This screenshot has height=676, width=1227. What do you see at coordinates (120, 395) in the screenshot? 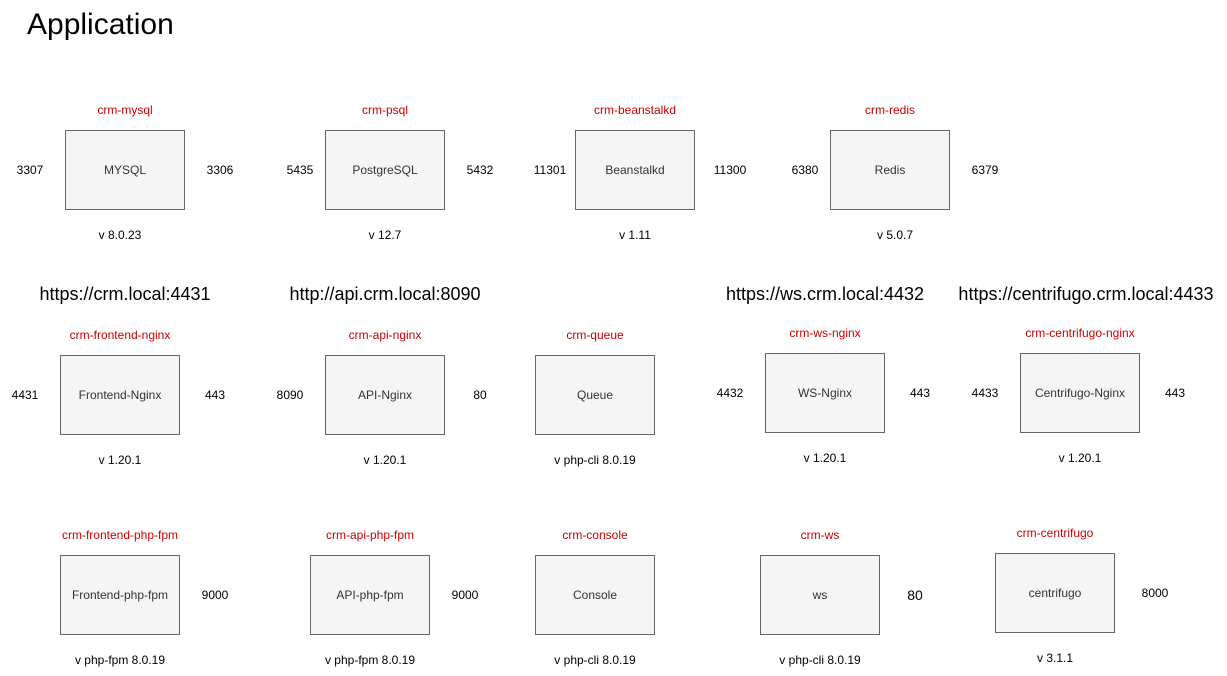
I see `container-box-frontend-nginx: Frontend-Nginx` at bounding box center [120, 395].